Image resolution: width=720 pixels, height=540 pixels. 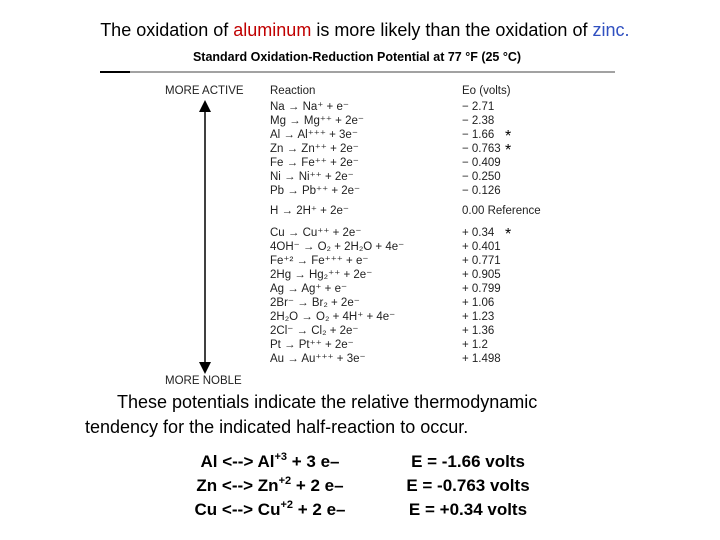 What do you see at coordinates (280, 457) in the screenshot?
I see `charge: +3` at bounding box center [280, 457].